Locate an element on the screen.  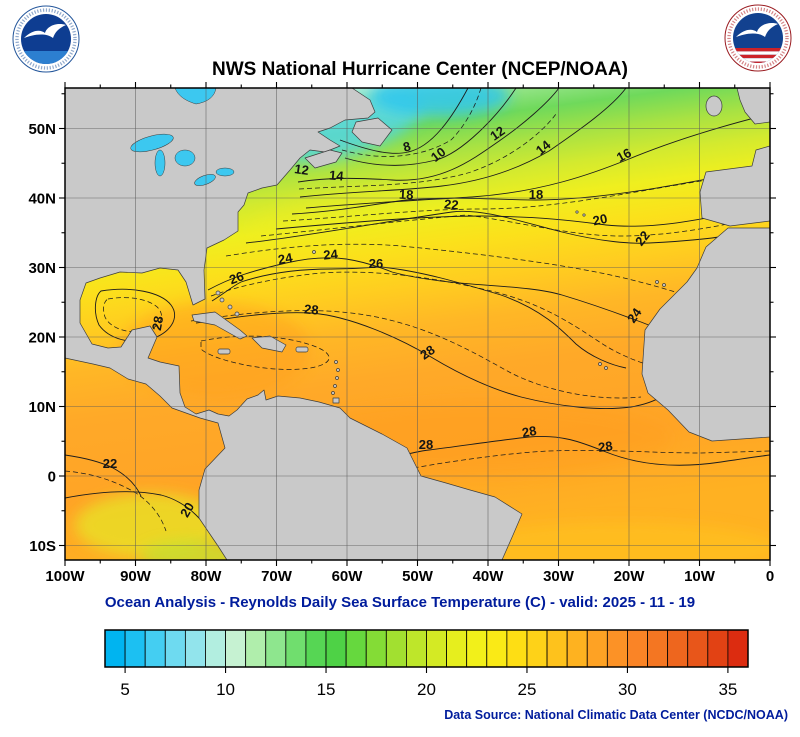
lon-label: 30W is located at coordinates (559, 576).